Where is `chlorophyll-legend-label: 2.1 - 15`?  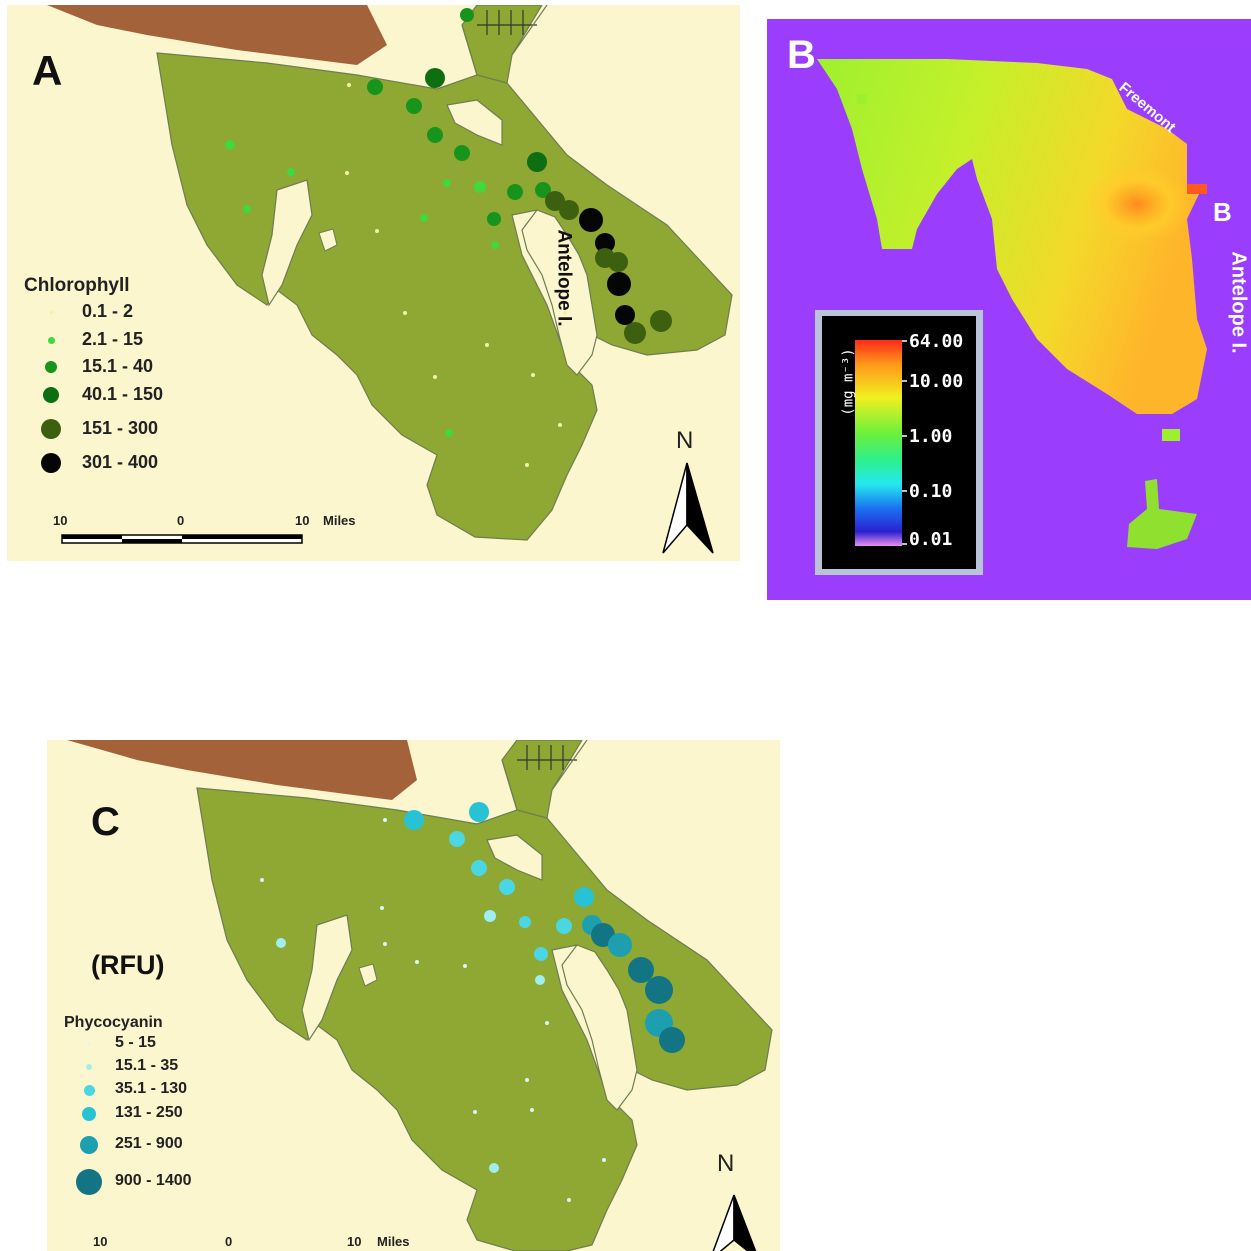
chlorophyll-legend-label: 2.1 - 15 is located at coordinates (113, 338).